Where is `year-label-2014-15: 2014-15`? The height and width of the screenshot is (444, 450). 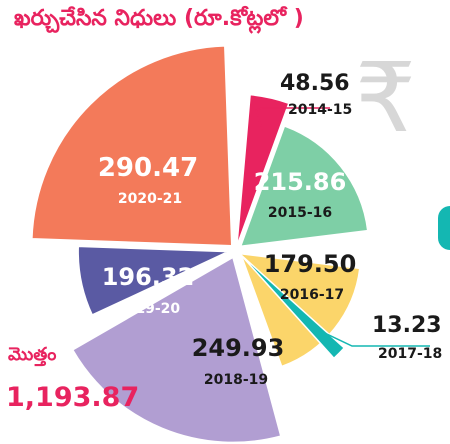
year-label-2014-15: 2014-15 is located at coordinates (320, 110).